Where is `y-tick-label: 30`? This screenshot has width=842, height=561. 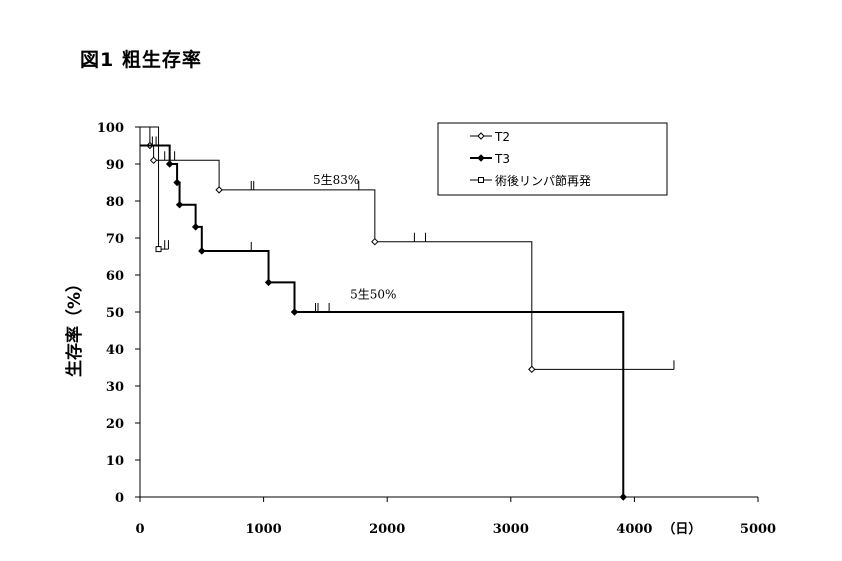 y-tick-label: 30 is located at coordinates (115, 387).